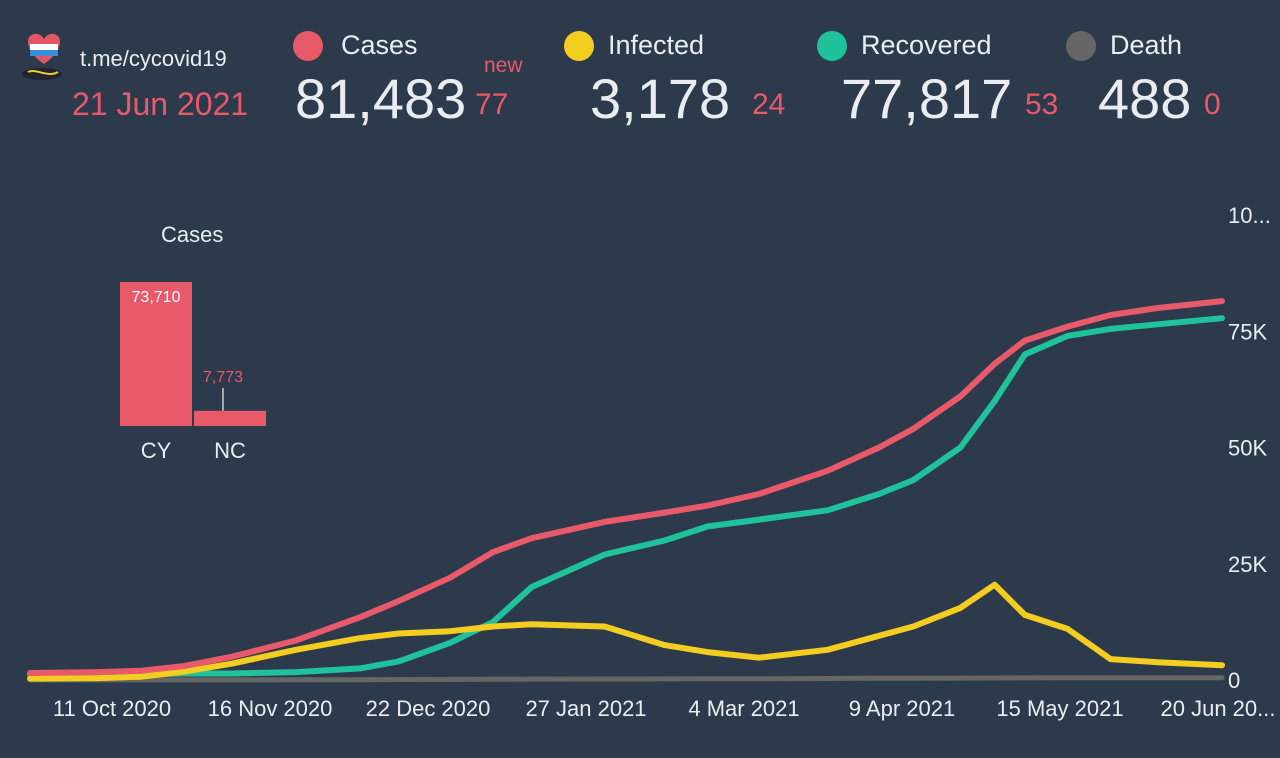 This screenshot has height=758, width=1280. Describe the element at coordinates (223, 377) in the screenshot. I see `bar-value-label: 7,773` at that location.